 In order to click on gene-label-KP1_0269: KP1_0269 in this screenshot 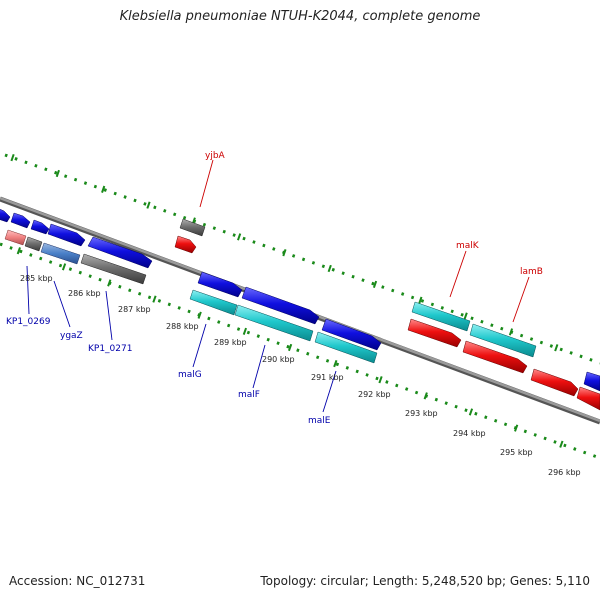, I will do `click(28, 322)`.